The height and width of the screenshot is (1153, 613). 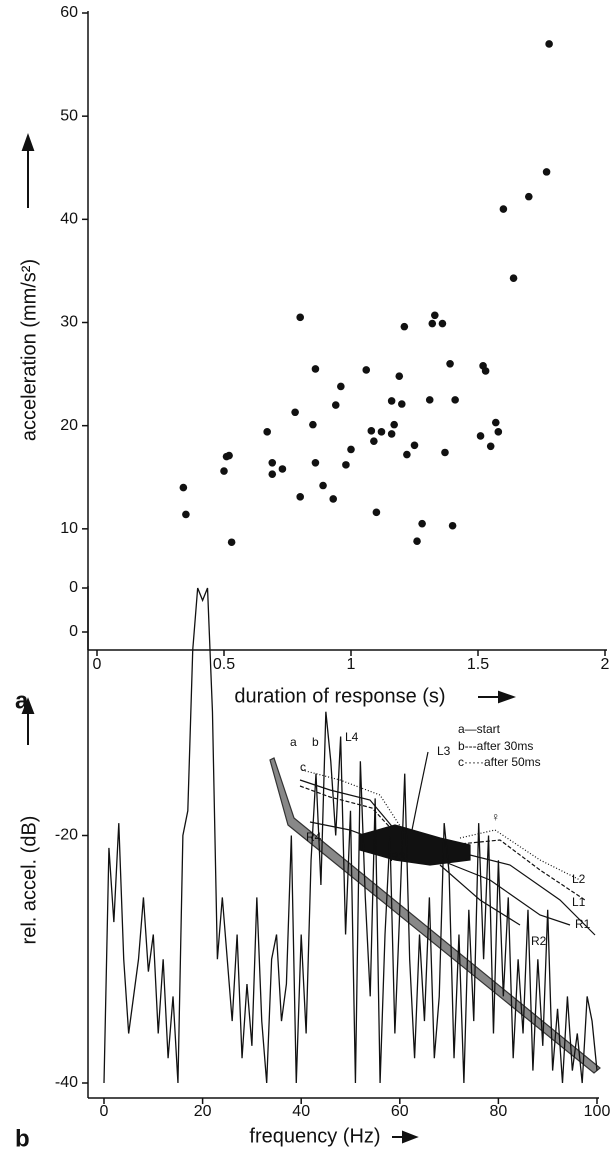 I want to click on y-tick-label: 60, so click(x=69, y=12).